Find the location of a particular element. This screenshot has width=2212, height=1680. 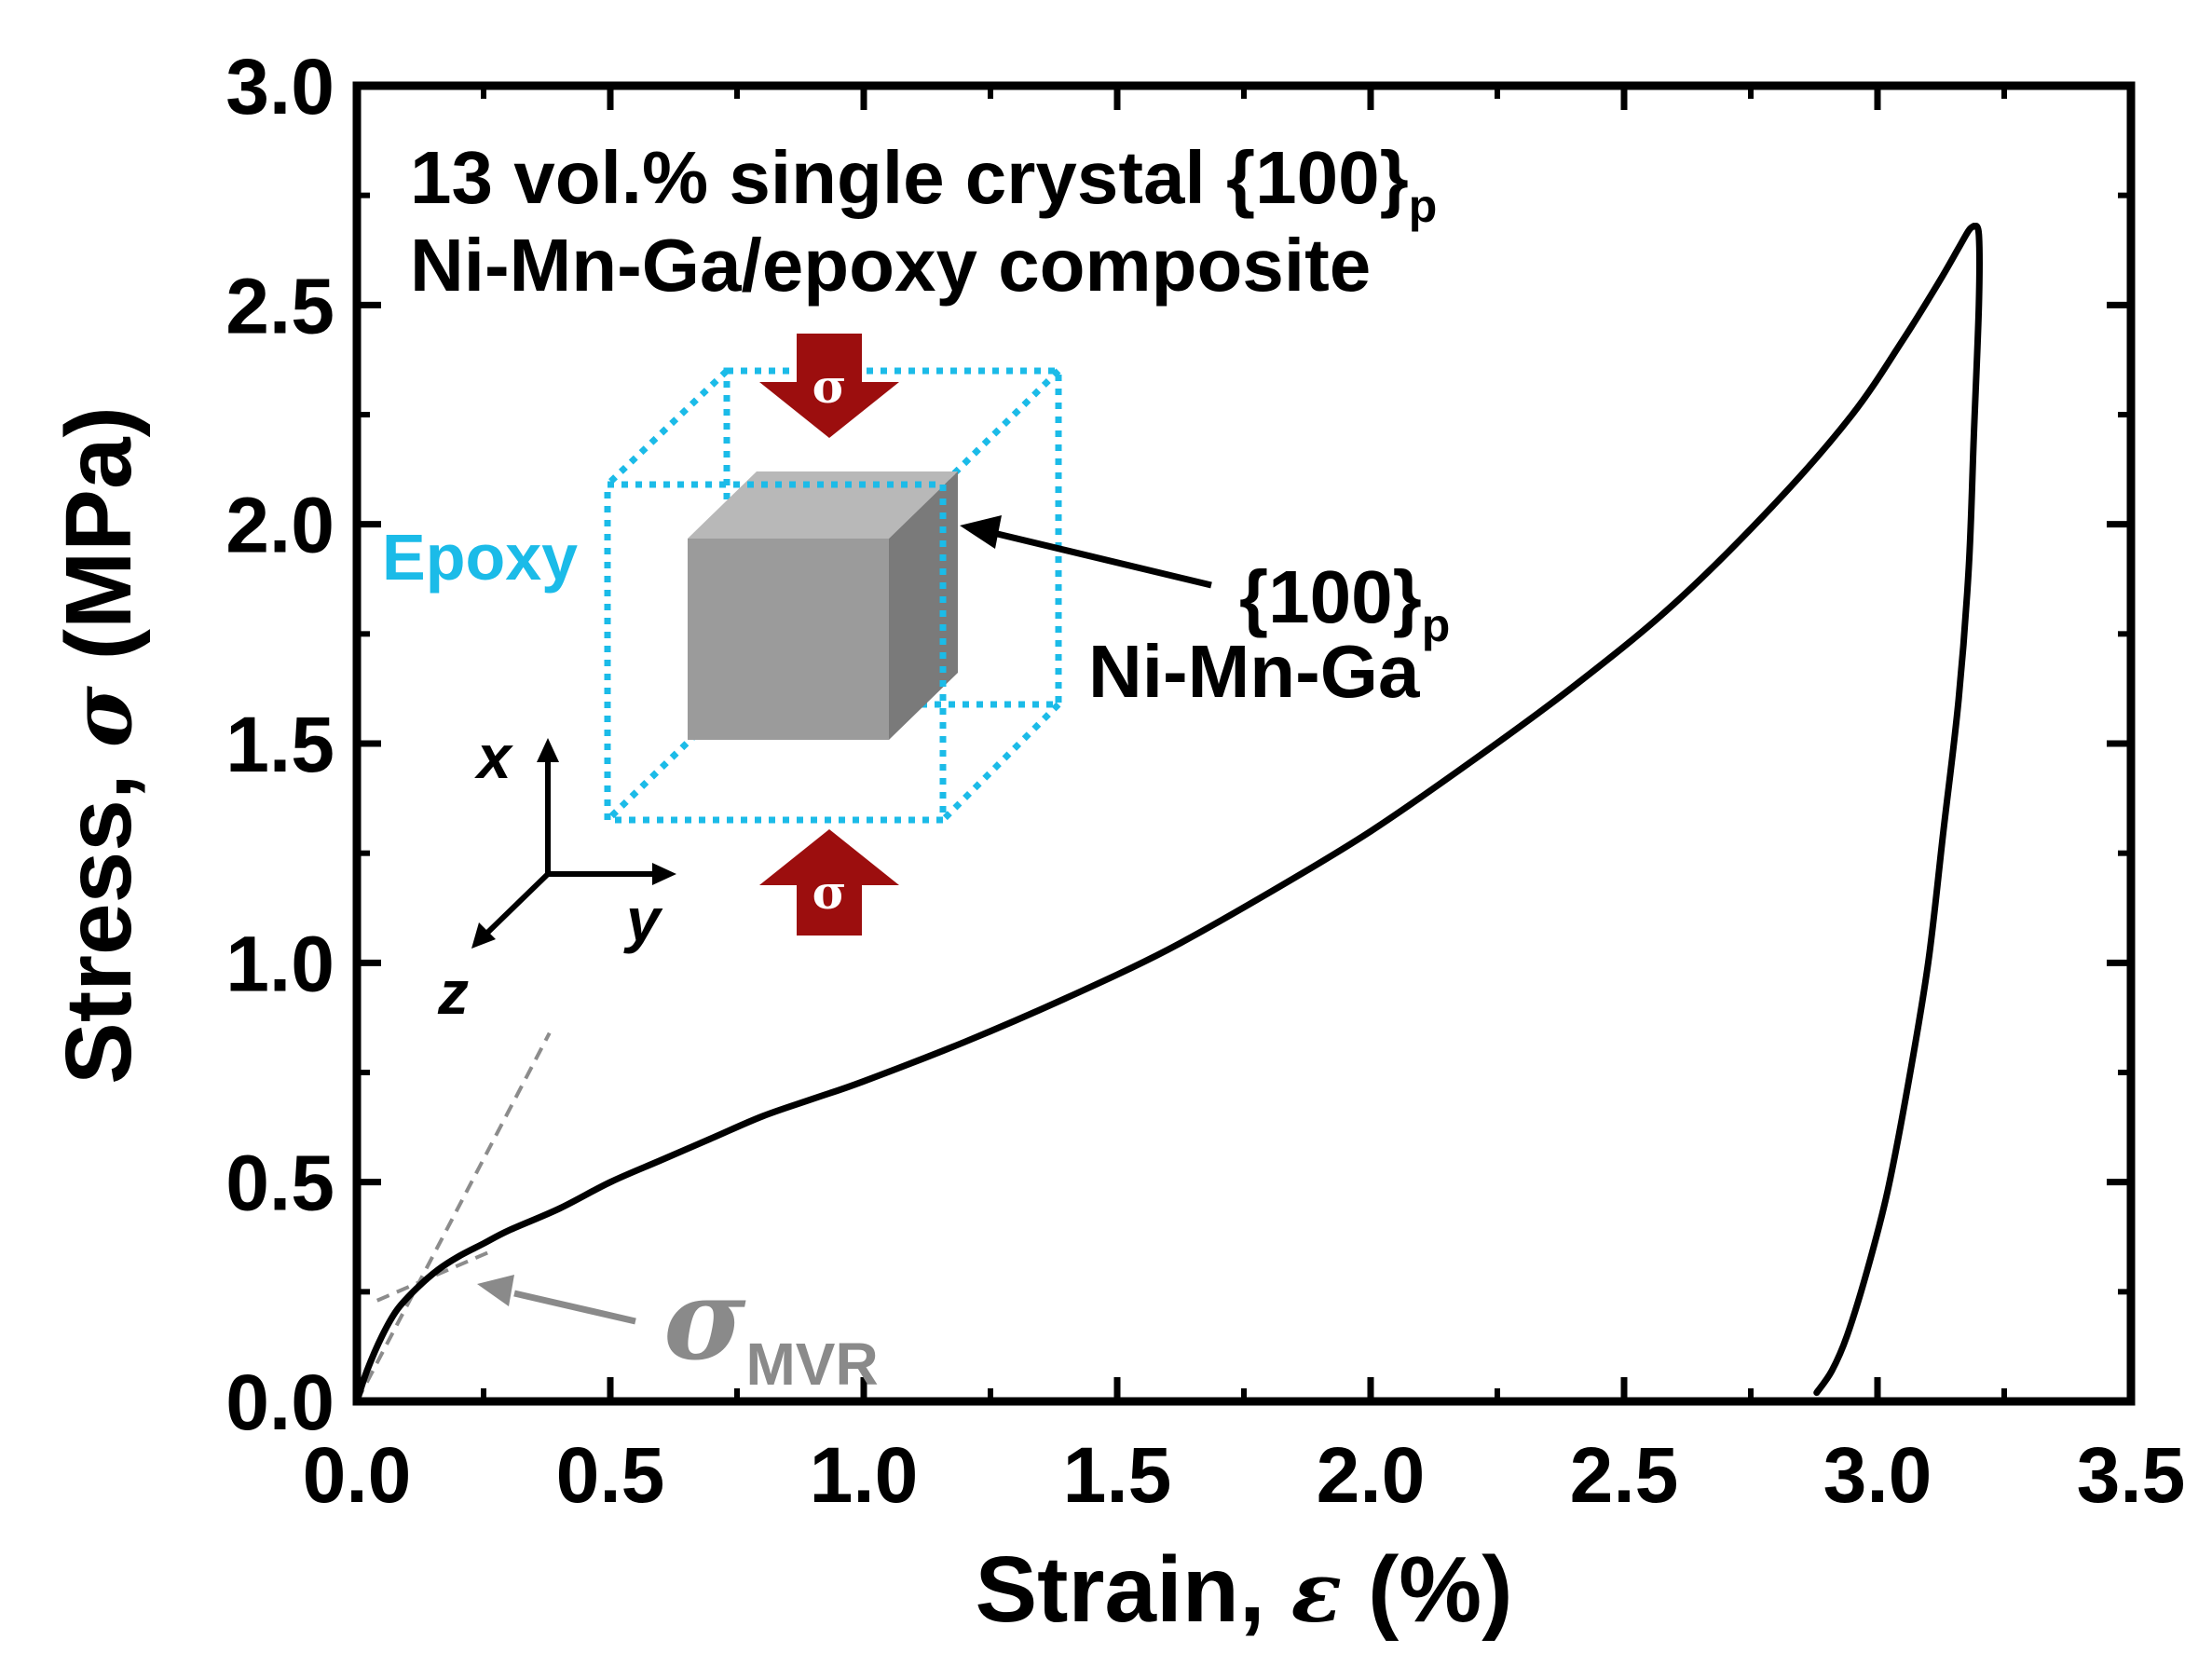

load-arrow-top-shape is located at coordinates (829, 386).